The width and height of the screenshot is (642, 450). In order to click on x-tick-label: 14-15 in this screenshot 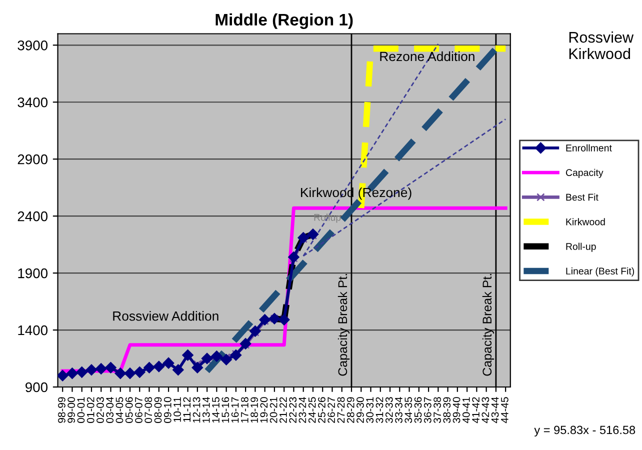, I will do `click(216, 410)`.